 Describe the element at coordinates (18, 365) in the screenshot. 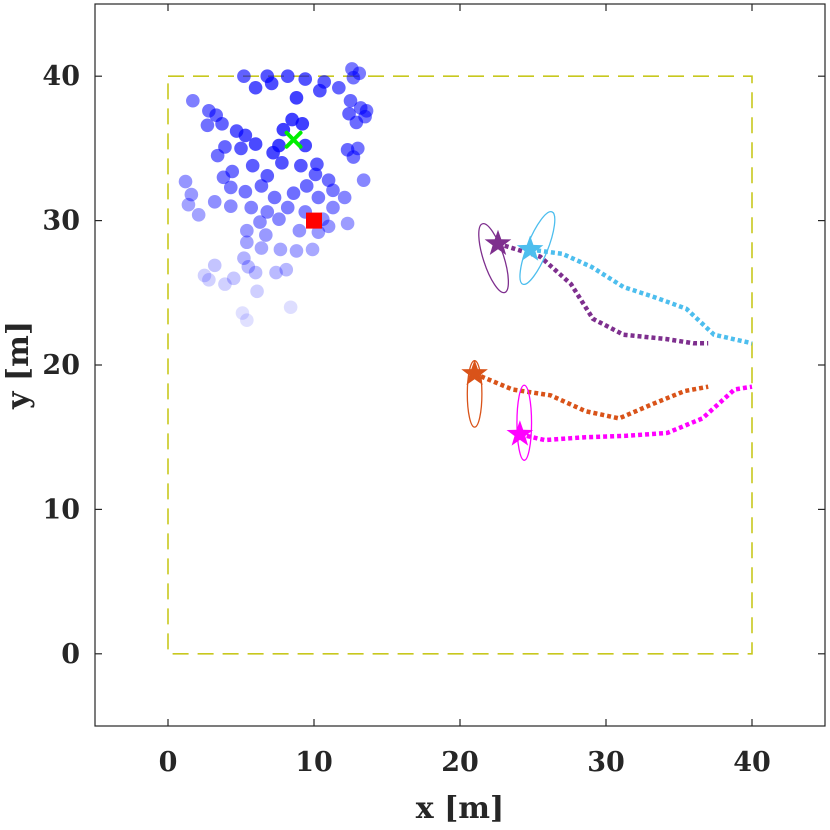

I see `y-axis-label: y [m]` at that location.